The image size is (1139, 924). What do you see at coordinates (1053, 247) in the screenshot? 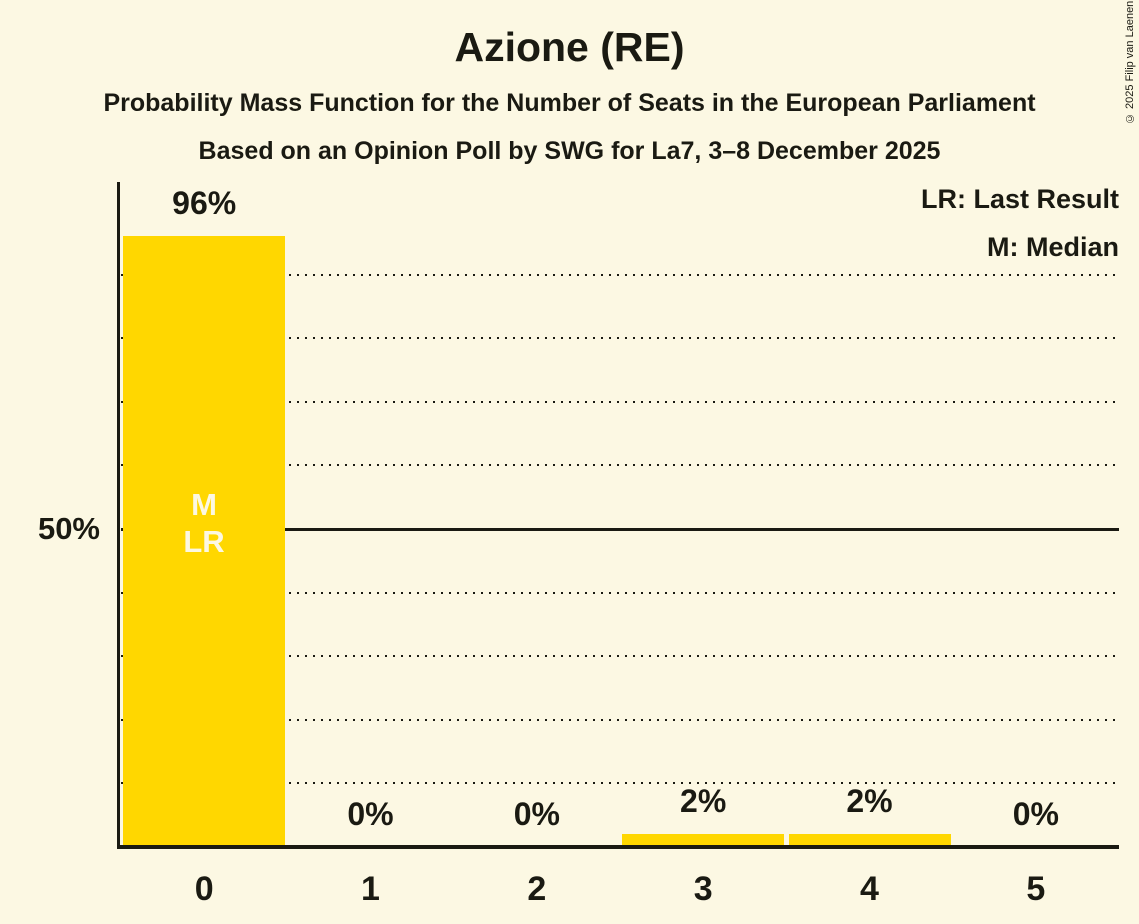
I see `legend-median: M: Median` at bounding box center [1053, 247].